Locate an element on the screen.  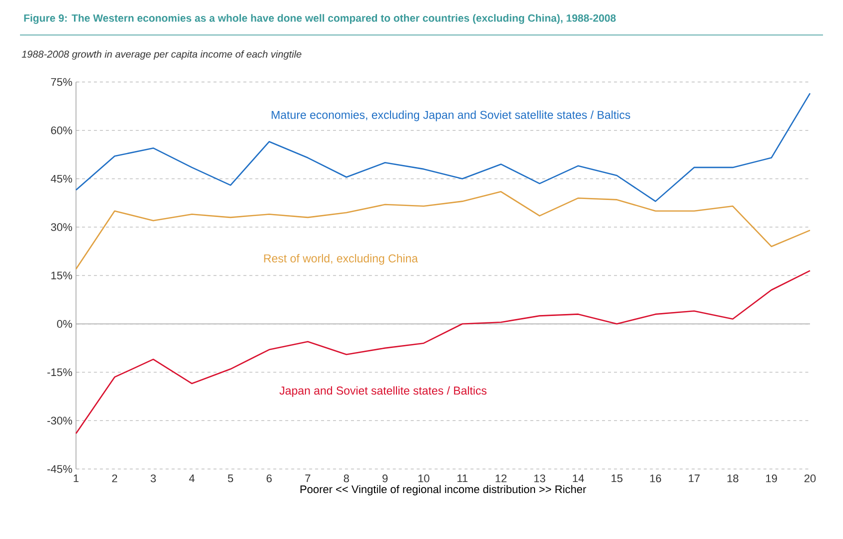
x-tick-label: 3 is located at coordinates (153, 478).